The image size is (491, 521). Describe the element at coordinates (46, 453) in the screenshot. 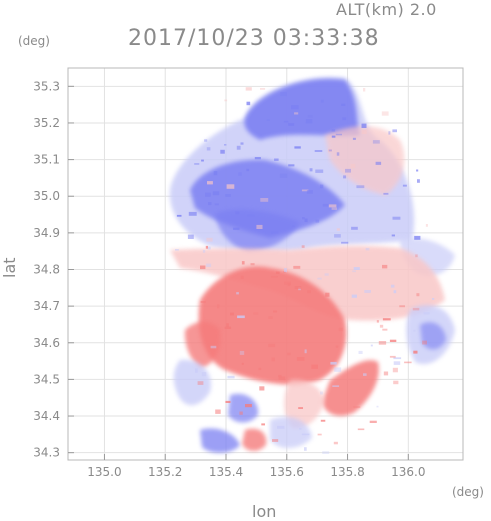

I see `y-tick-label: 34.3` at that location.